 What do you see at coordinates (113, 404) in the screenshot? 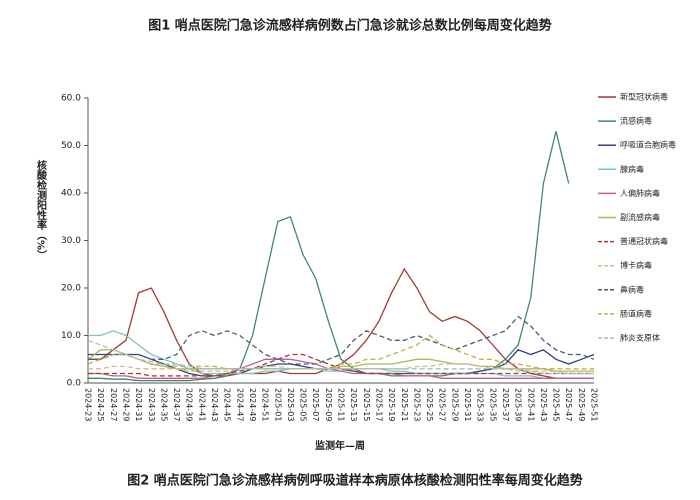
I see `x-tick-label: 2024-27` at bounding box center [113, 404].